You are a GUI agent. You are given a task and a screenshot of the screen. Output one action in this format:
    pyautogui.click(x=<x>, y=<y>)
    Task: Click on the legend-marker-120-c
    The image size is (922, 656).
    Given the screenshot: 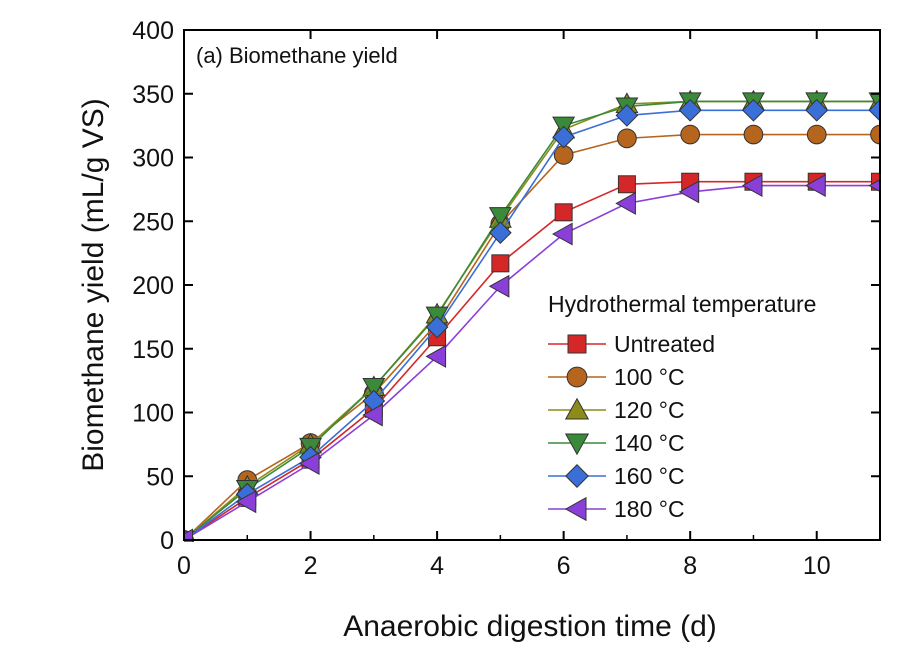 What is the action you would take?
    pyautogui.click(x=577, y=408)
    